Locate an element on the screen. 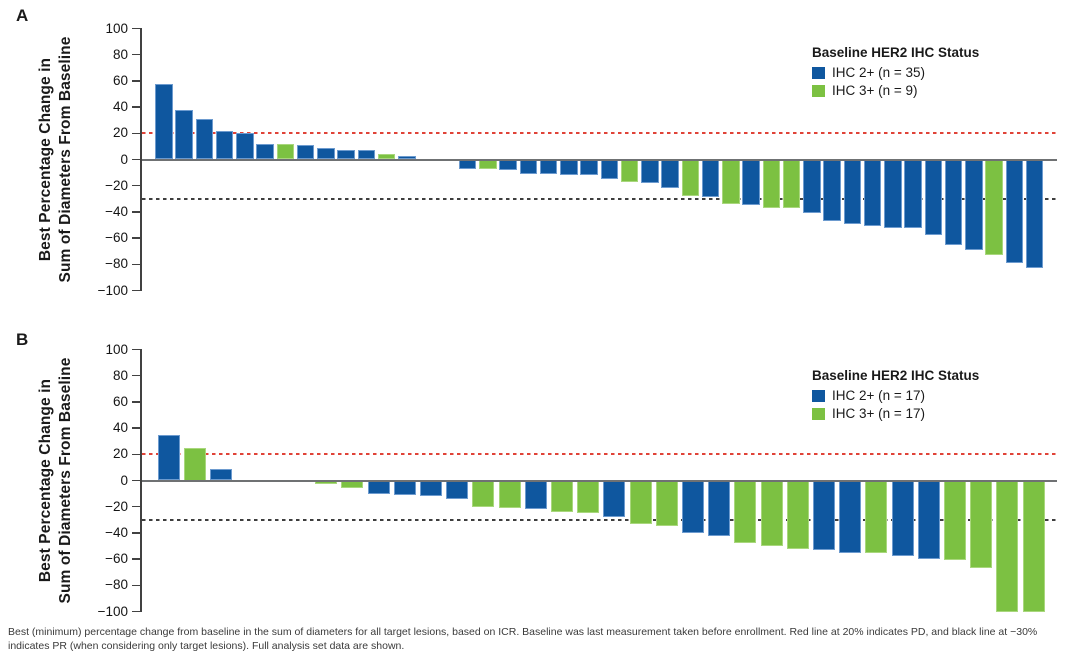  y-axis-tick-label: −40 is located at coordinates (116, 211).